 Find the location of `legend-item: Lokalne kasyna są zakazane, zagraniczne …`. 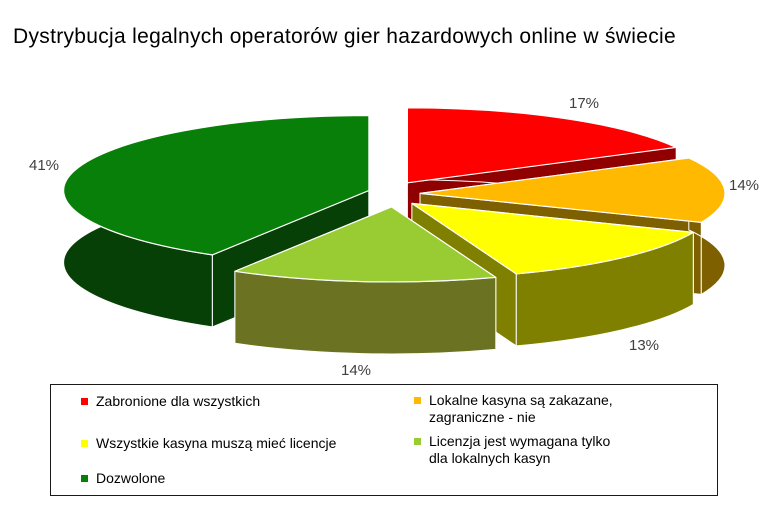

legend-item: Lokalne kasyna są zakazane, zagraniczne … is located at coordinates (513, 409).